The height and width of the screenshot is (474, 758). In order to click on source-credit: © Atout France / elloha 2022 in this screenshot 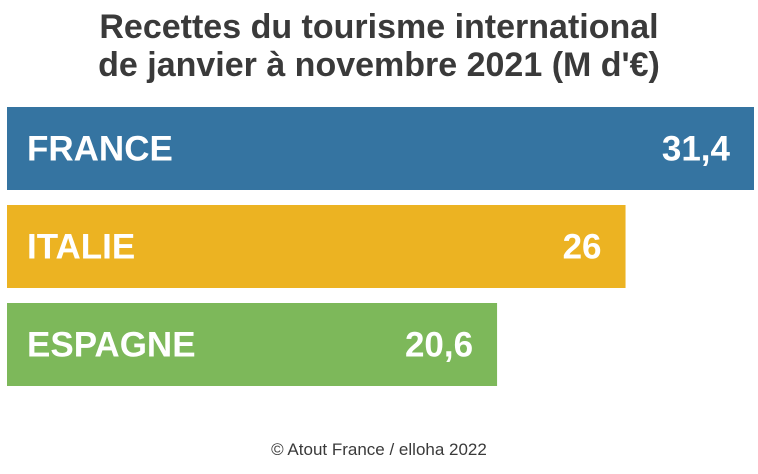, I will do `click(379, 449)`.